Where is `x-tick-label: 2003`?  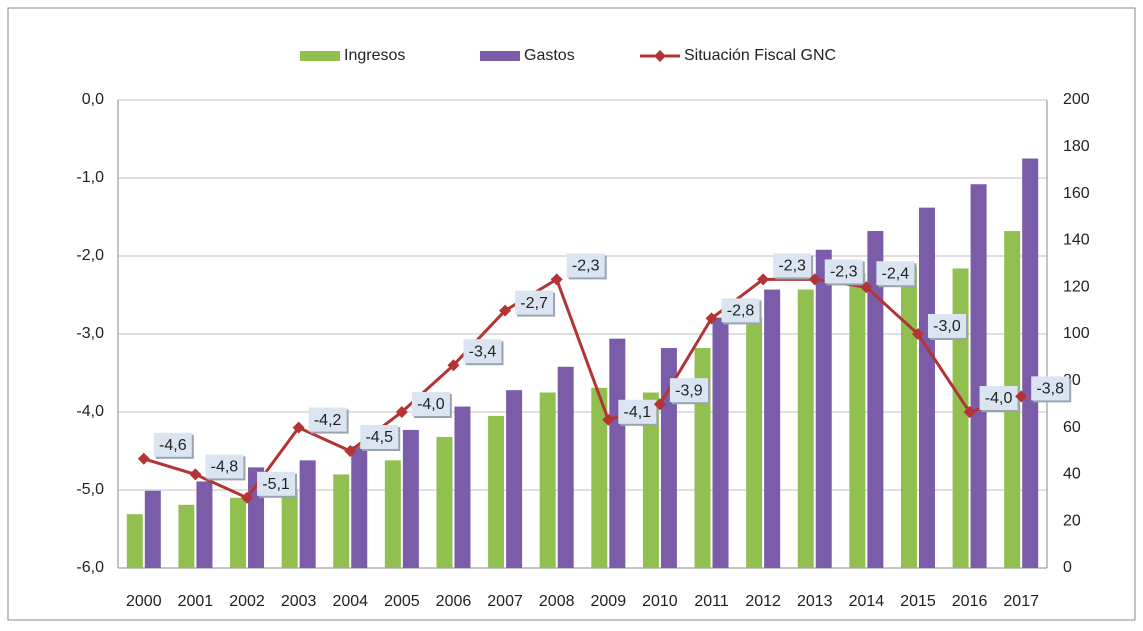
x-tick-label: 2003 is located at coordinates (299, 601).